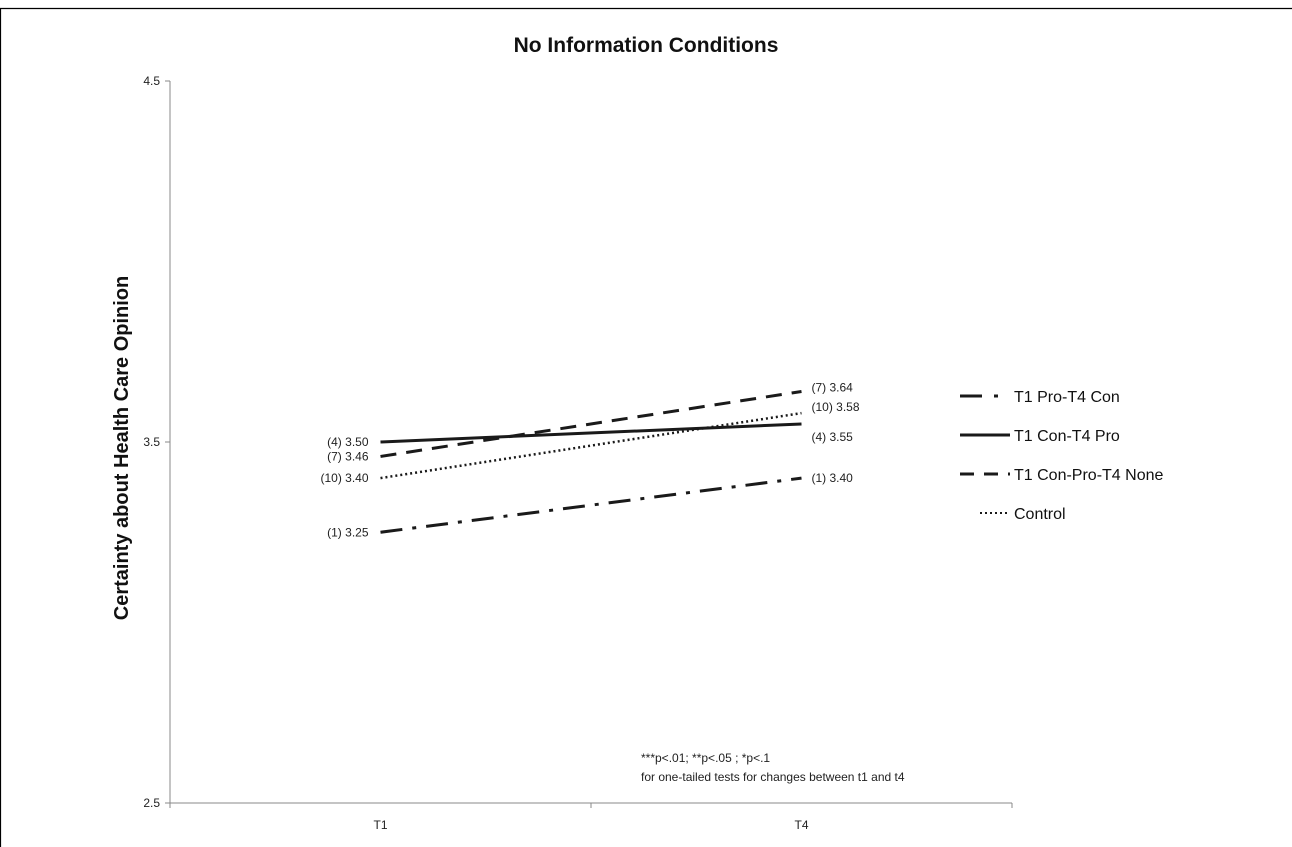 The width and height of the screenshot is (1292, 847). I want to click on data-label: (10) 3.40, so click(344, 478).